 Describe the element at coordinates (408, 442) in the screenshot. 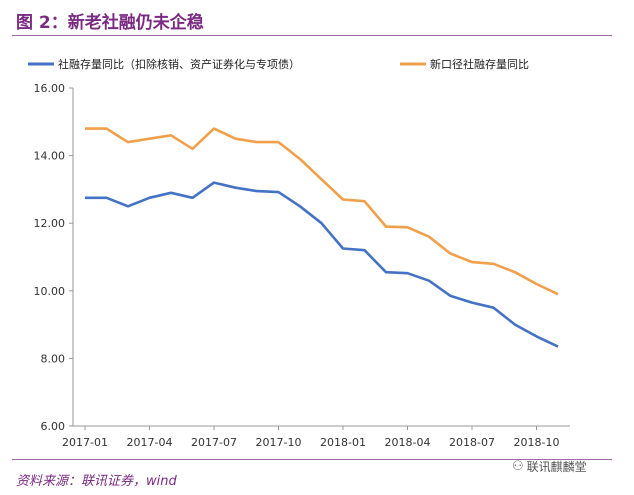

I see `x-tick-label: 2018-04` at that location.